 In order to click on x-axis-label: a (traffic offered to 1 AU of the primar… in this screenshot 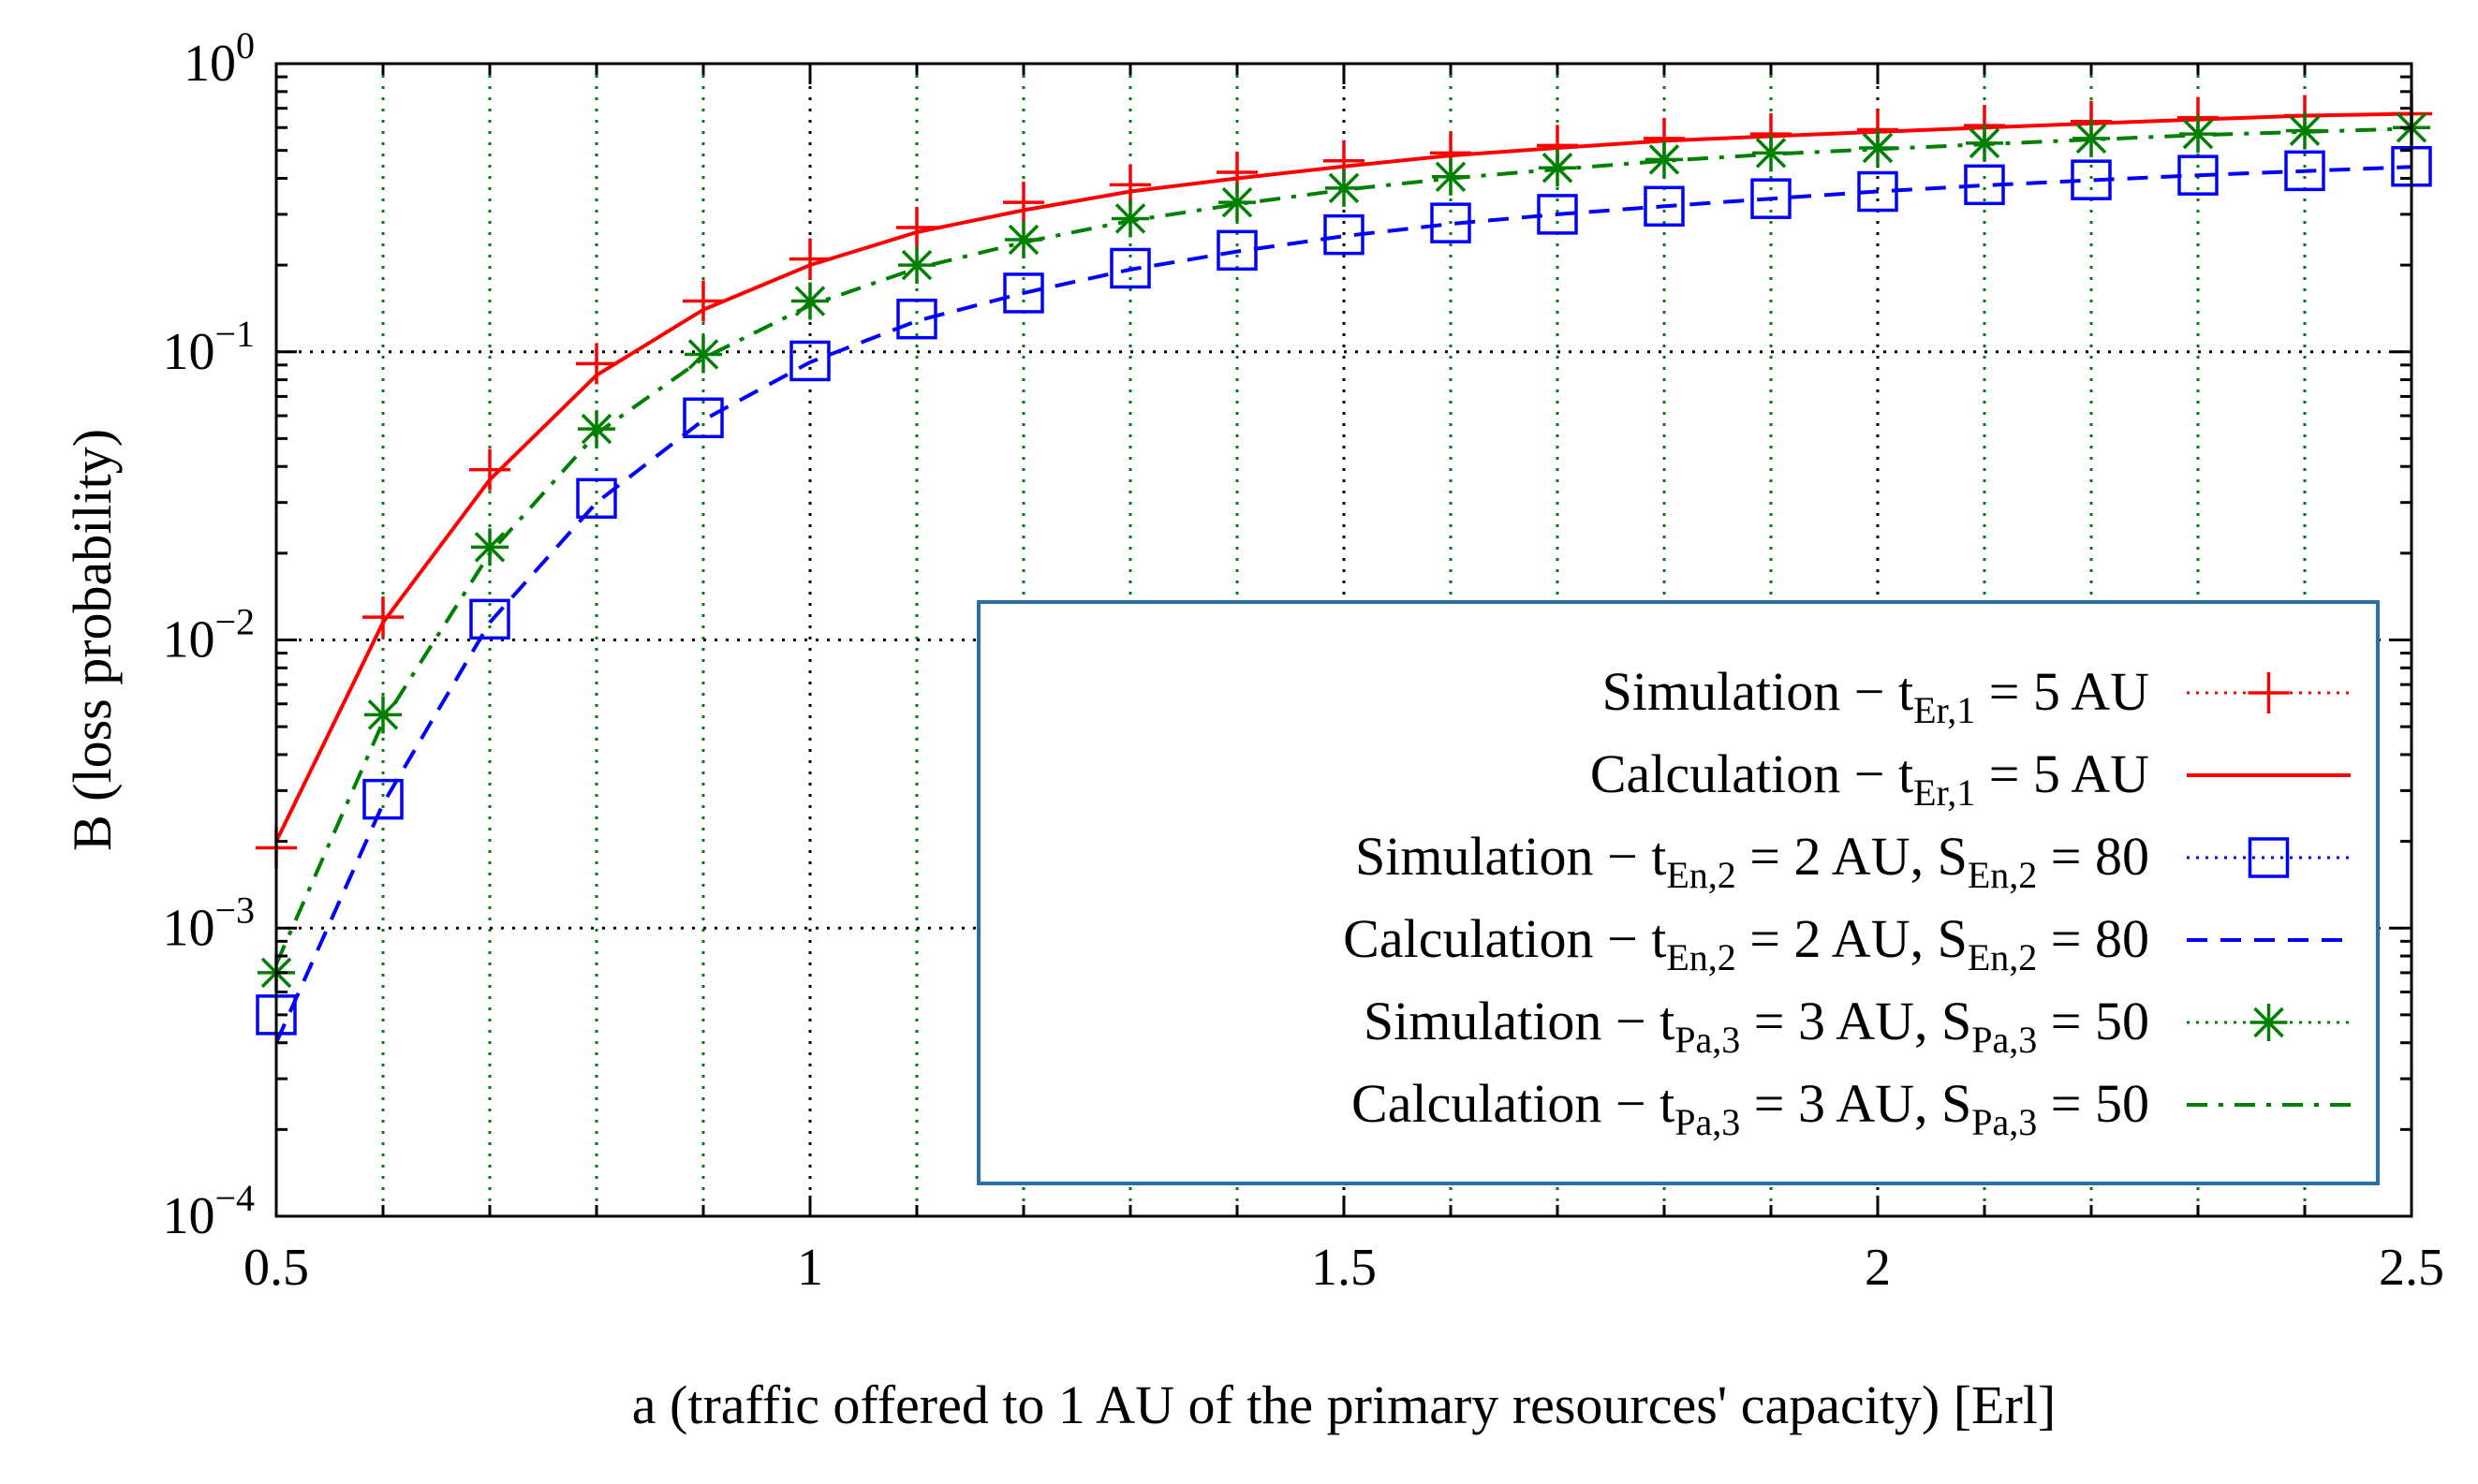, I will do `click(1344, 1404)`.